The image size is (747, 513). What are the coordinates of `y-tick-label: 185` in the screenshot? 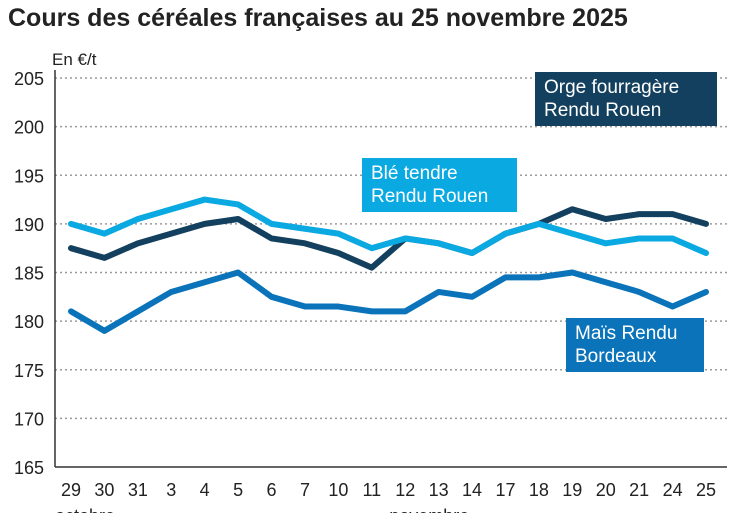 It's located at (29, 274).